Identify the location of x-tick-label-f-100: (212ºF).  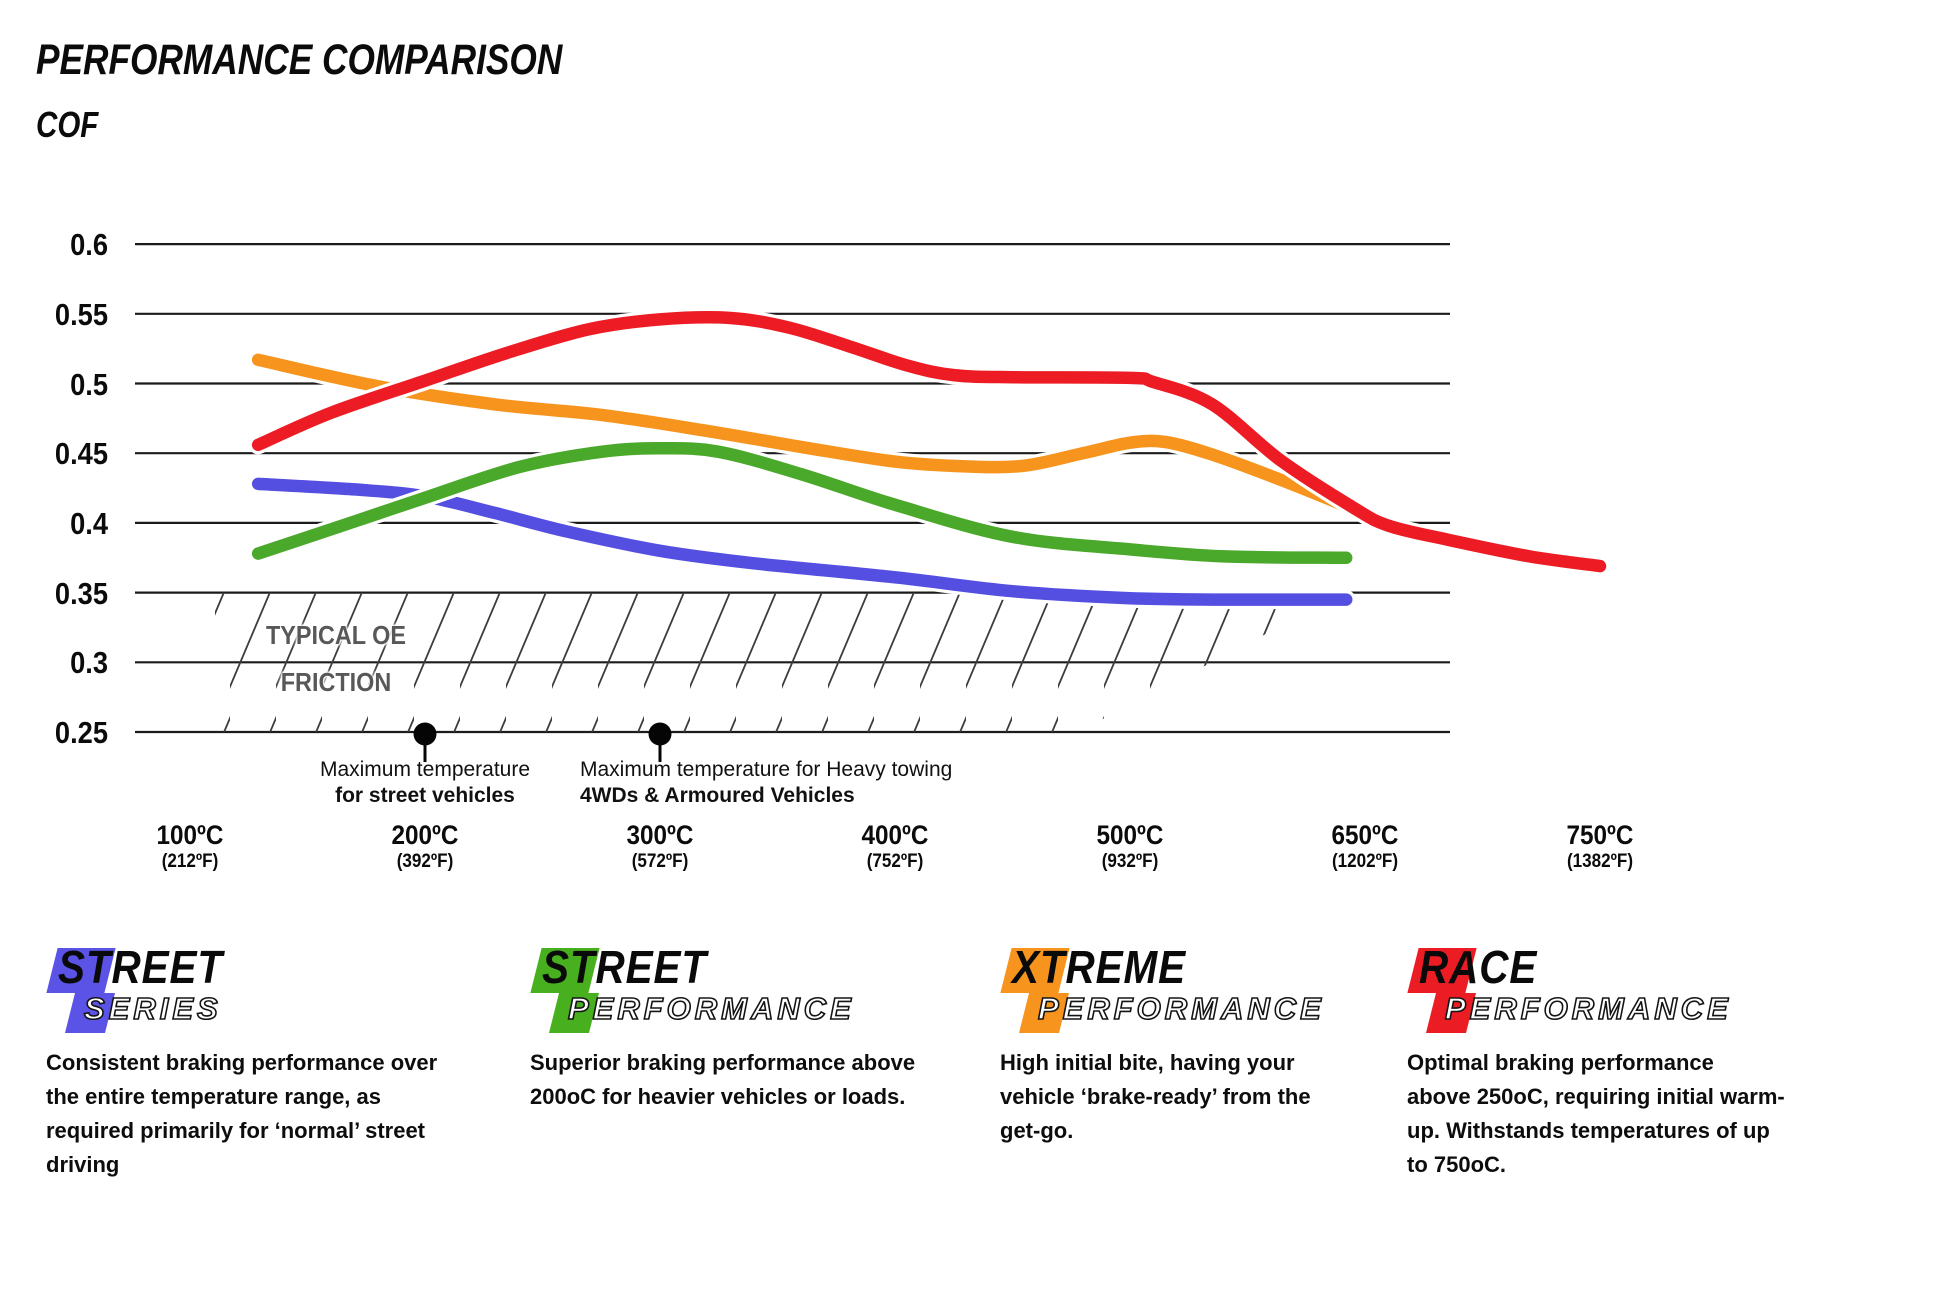
(190, 861).